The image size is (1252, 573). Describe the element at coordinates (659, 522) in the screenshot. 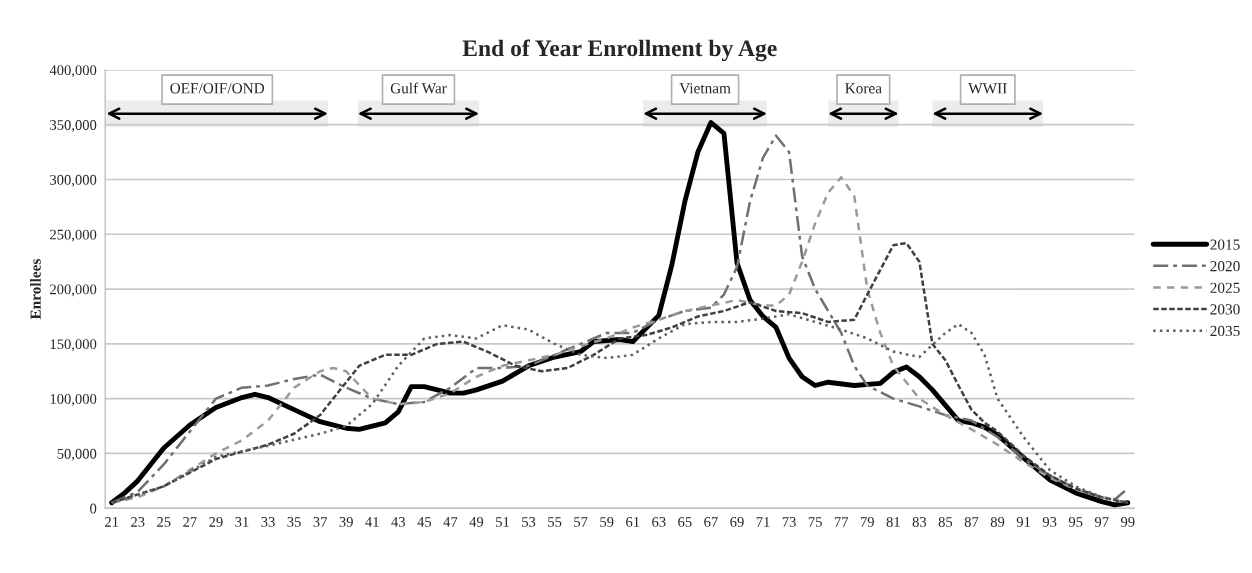

I see `x-tick-label: 63` at that location.